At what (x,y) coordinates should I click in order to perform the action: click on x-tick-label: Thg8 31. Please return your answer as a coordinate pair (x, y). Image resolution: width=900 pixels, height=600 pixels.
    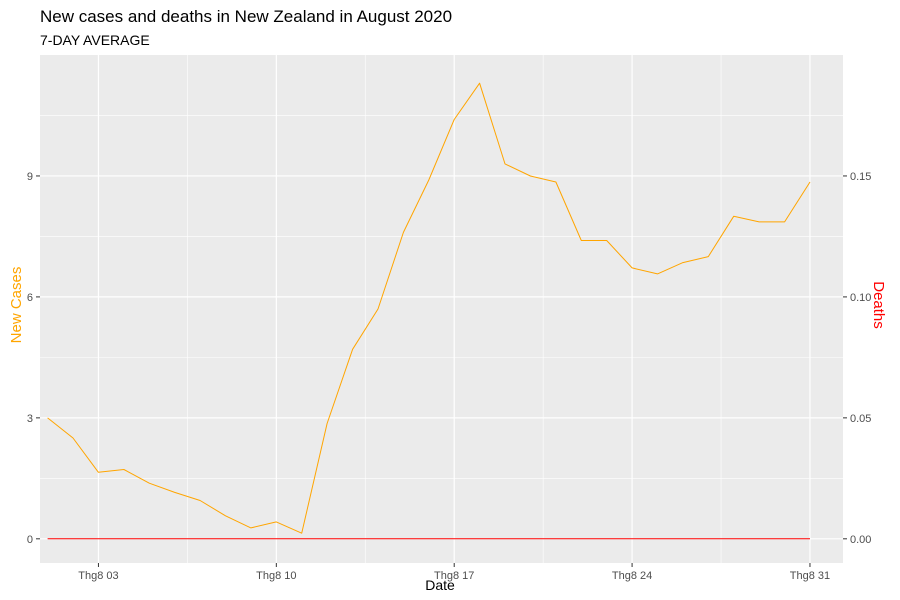
    Looking at the image, I should click on (810, 576).